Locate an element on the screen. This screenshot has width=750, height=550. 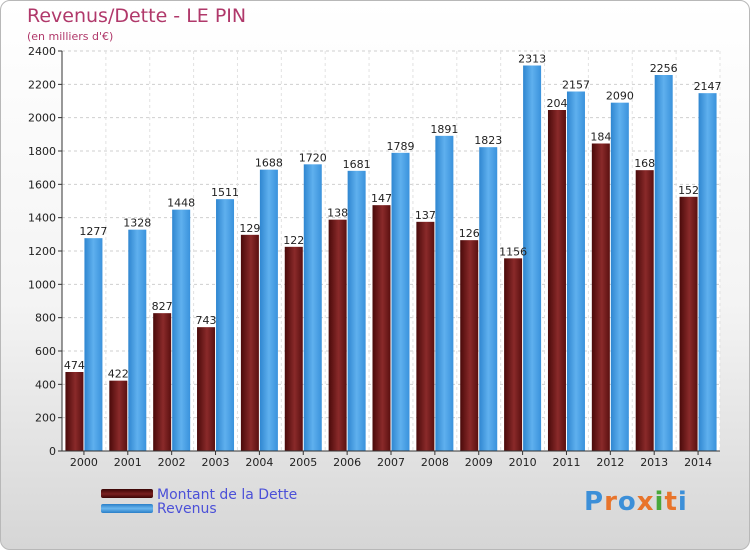
label-revenus-2010: 2313 is located at coordinates (532, 59).